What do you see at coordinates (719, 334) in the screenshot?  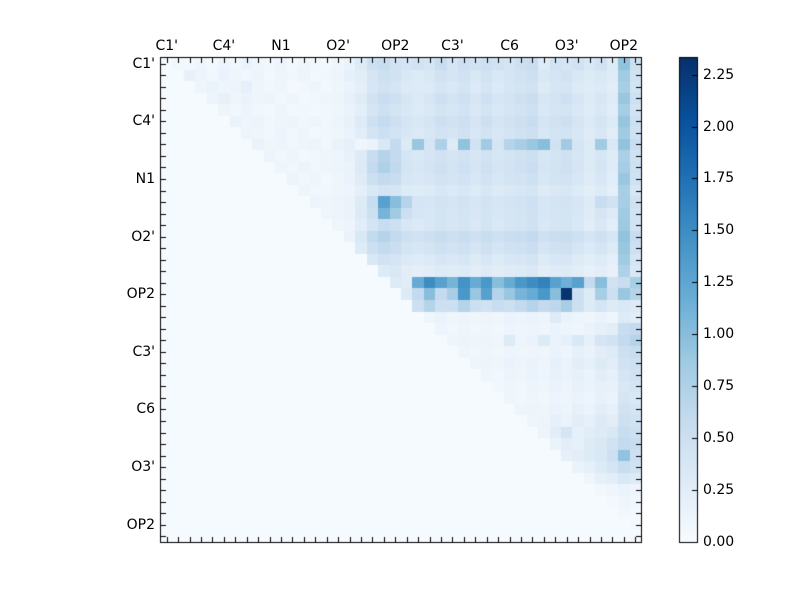 I see `colorbar-tick-label: 1.00` at bounding box center [719, 334].